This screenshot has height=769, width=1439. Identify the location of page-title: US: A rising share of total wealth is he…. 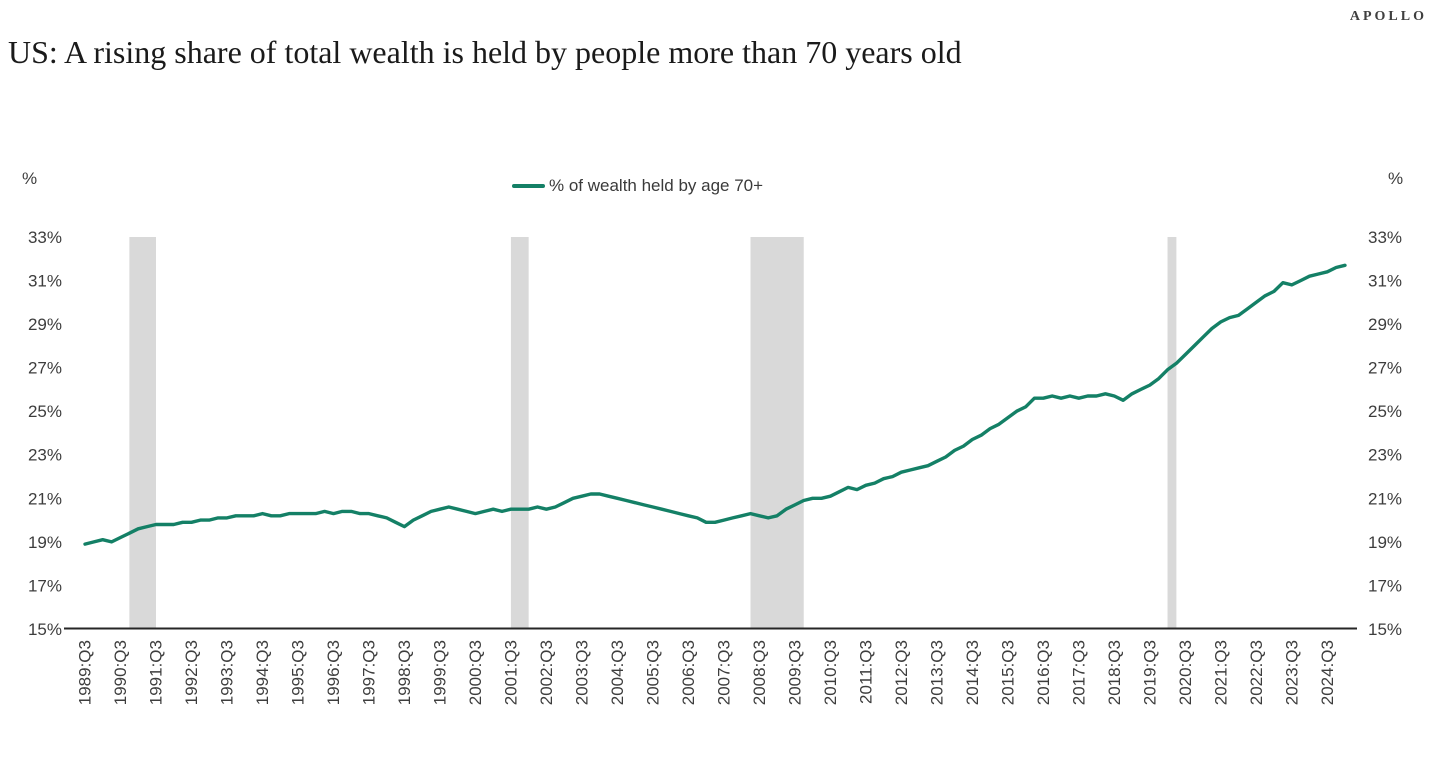
(485, 52).